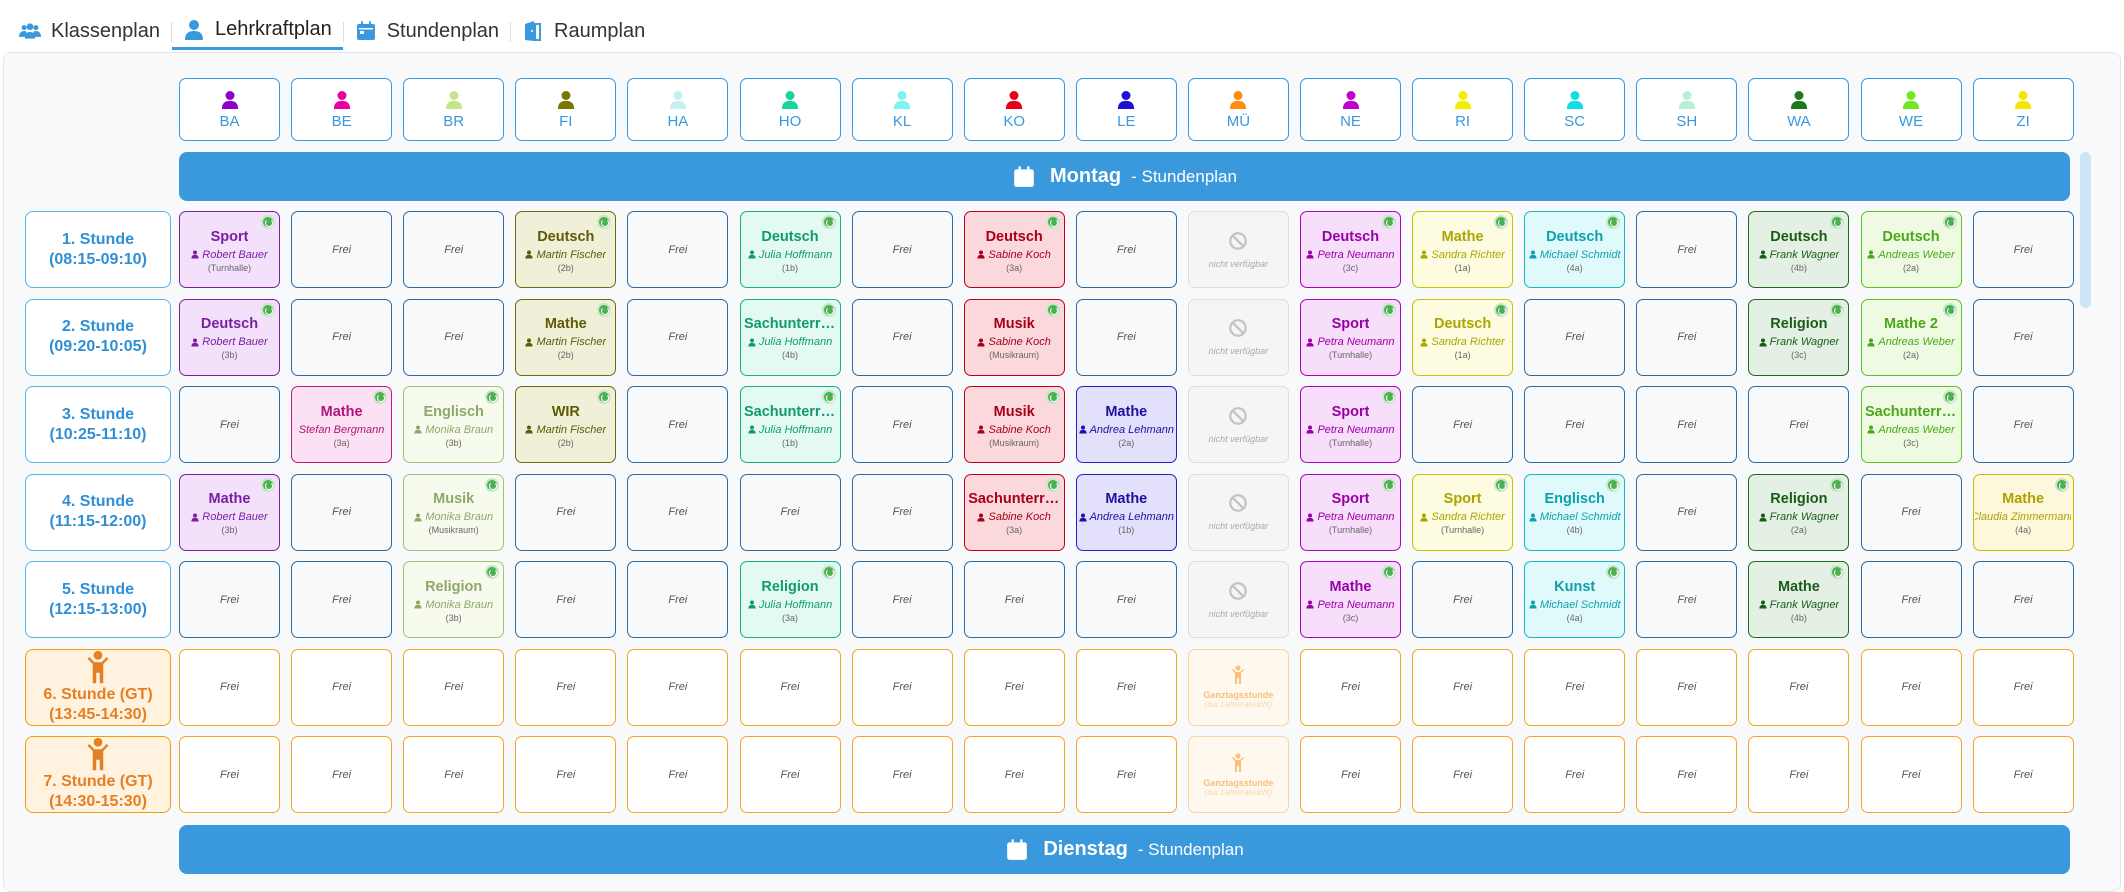  I want to click on teacher-header-zi: ZI, so click(2023, 109).